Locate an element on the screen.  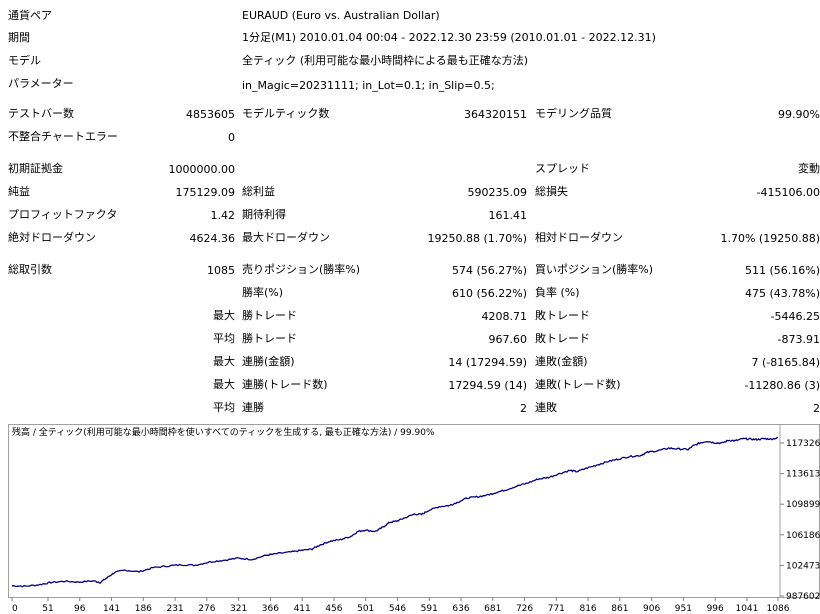
max-prefix-3: 最大 is located at coordinates (224, 384).